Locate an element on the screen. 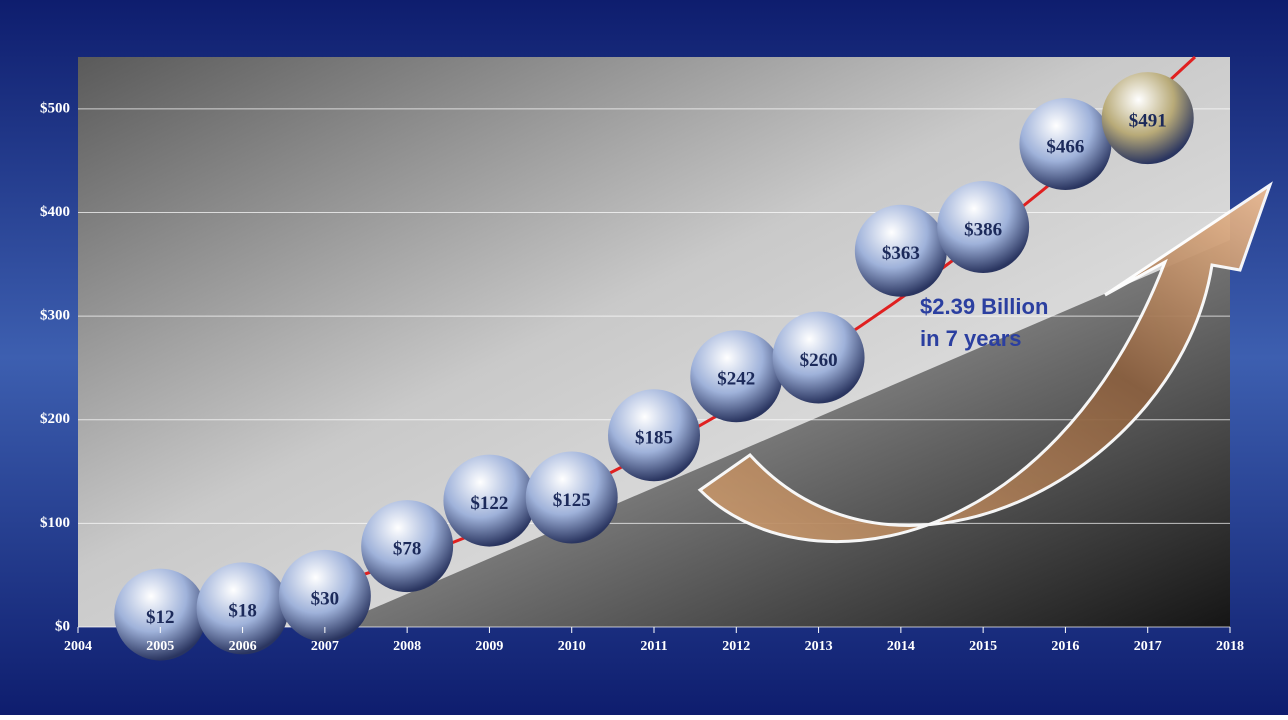 This screenshot has height=720, width=1288. x-tick-label: 2009 is located at coordinates (489, 646).